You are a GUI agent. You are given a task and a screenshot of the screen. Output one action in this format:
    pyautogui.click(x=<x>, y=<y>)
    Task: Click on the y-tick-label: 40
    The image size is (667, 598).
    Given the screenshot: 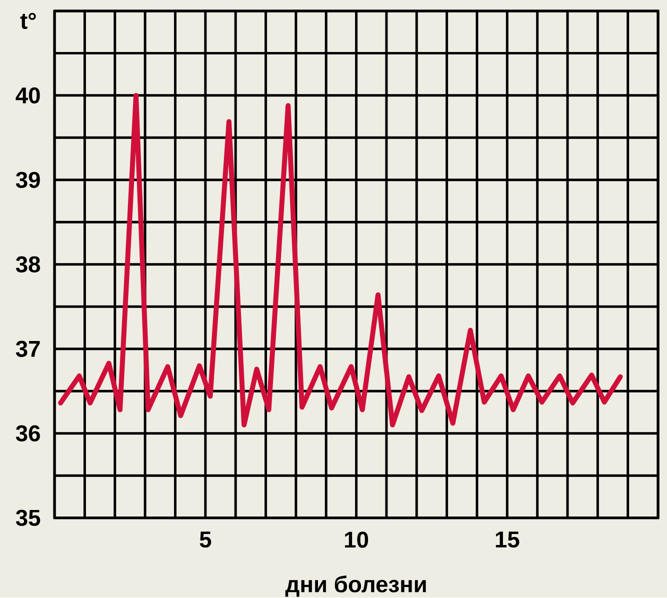 What is the action you would take?
    pyautogui.click(x=28, y=96)
    